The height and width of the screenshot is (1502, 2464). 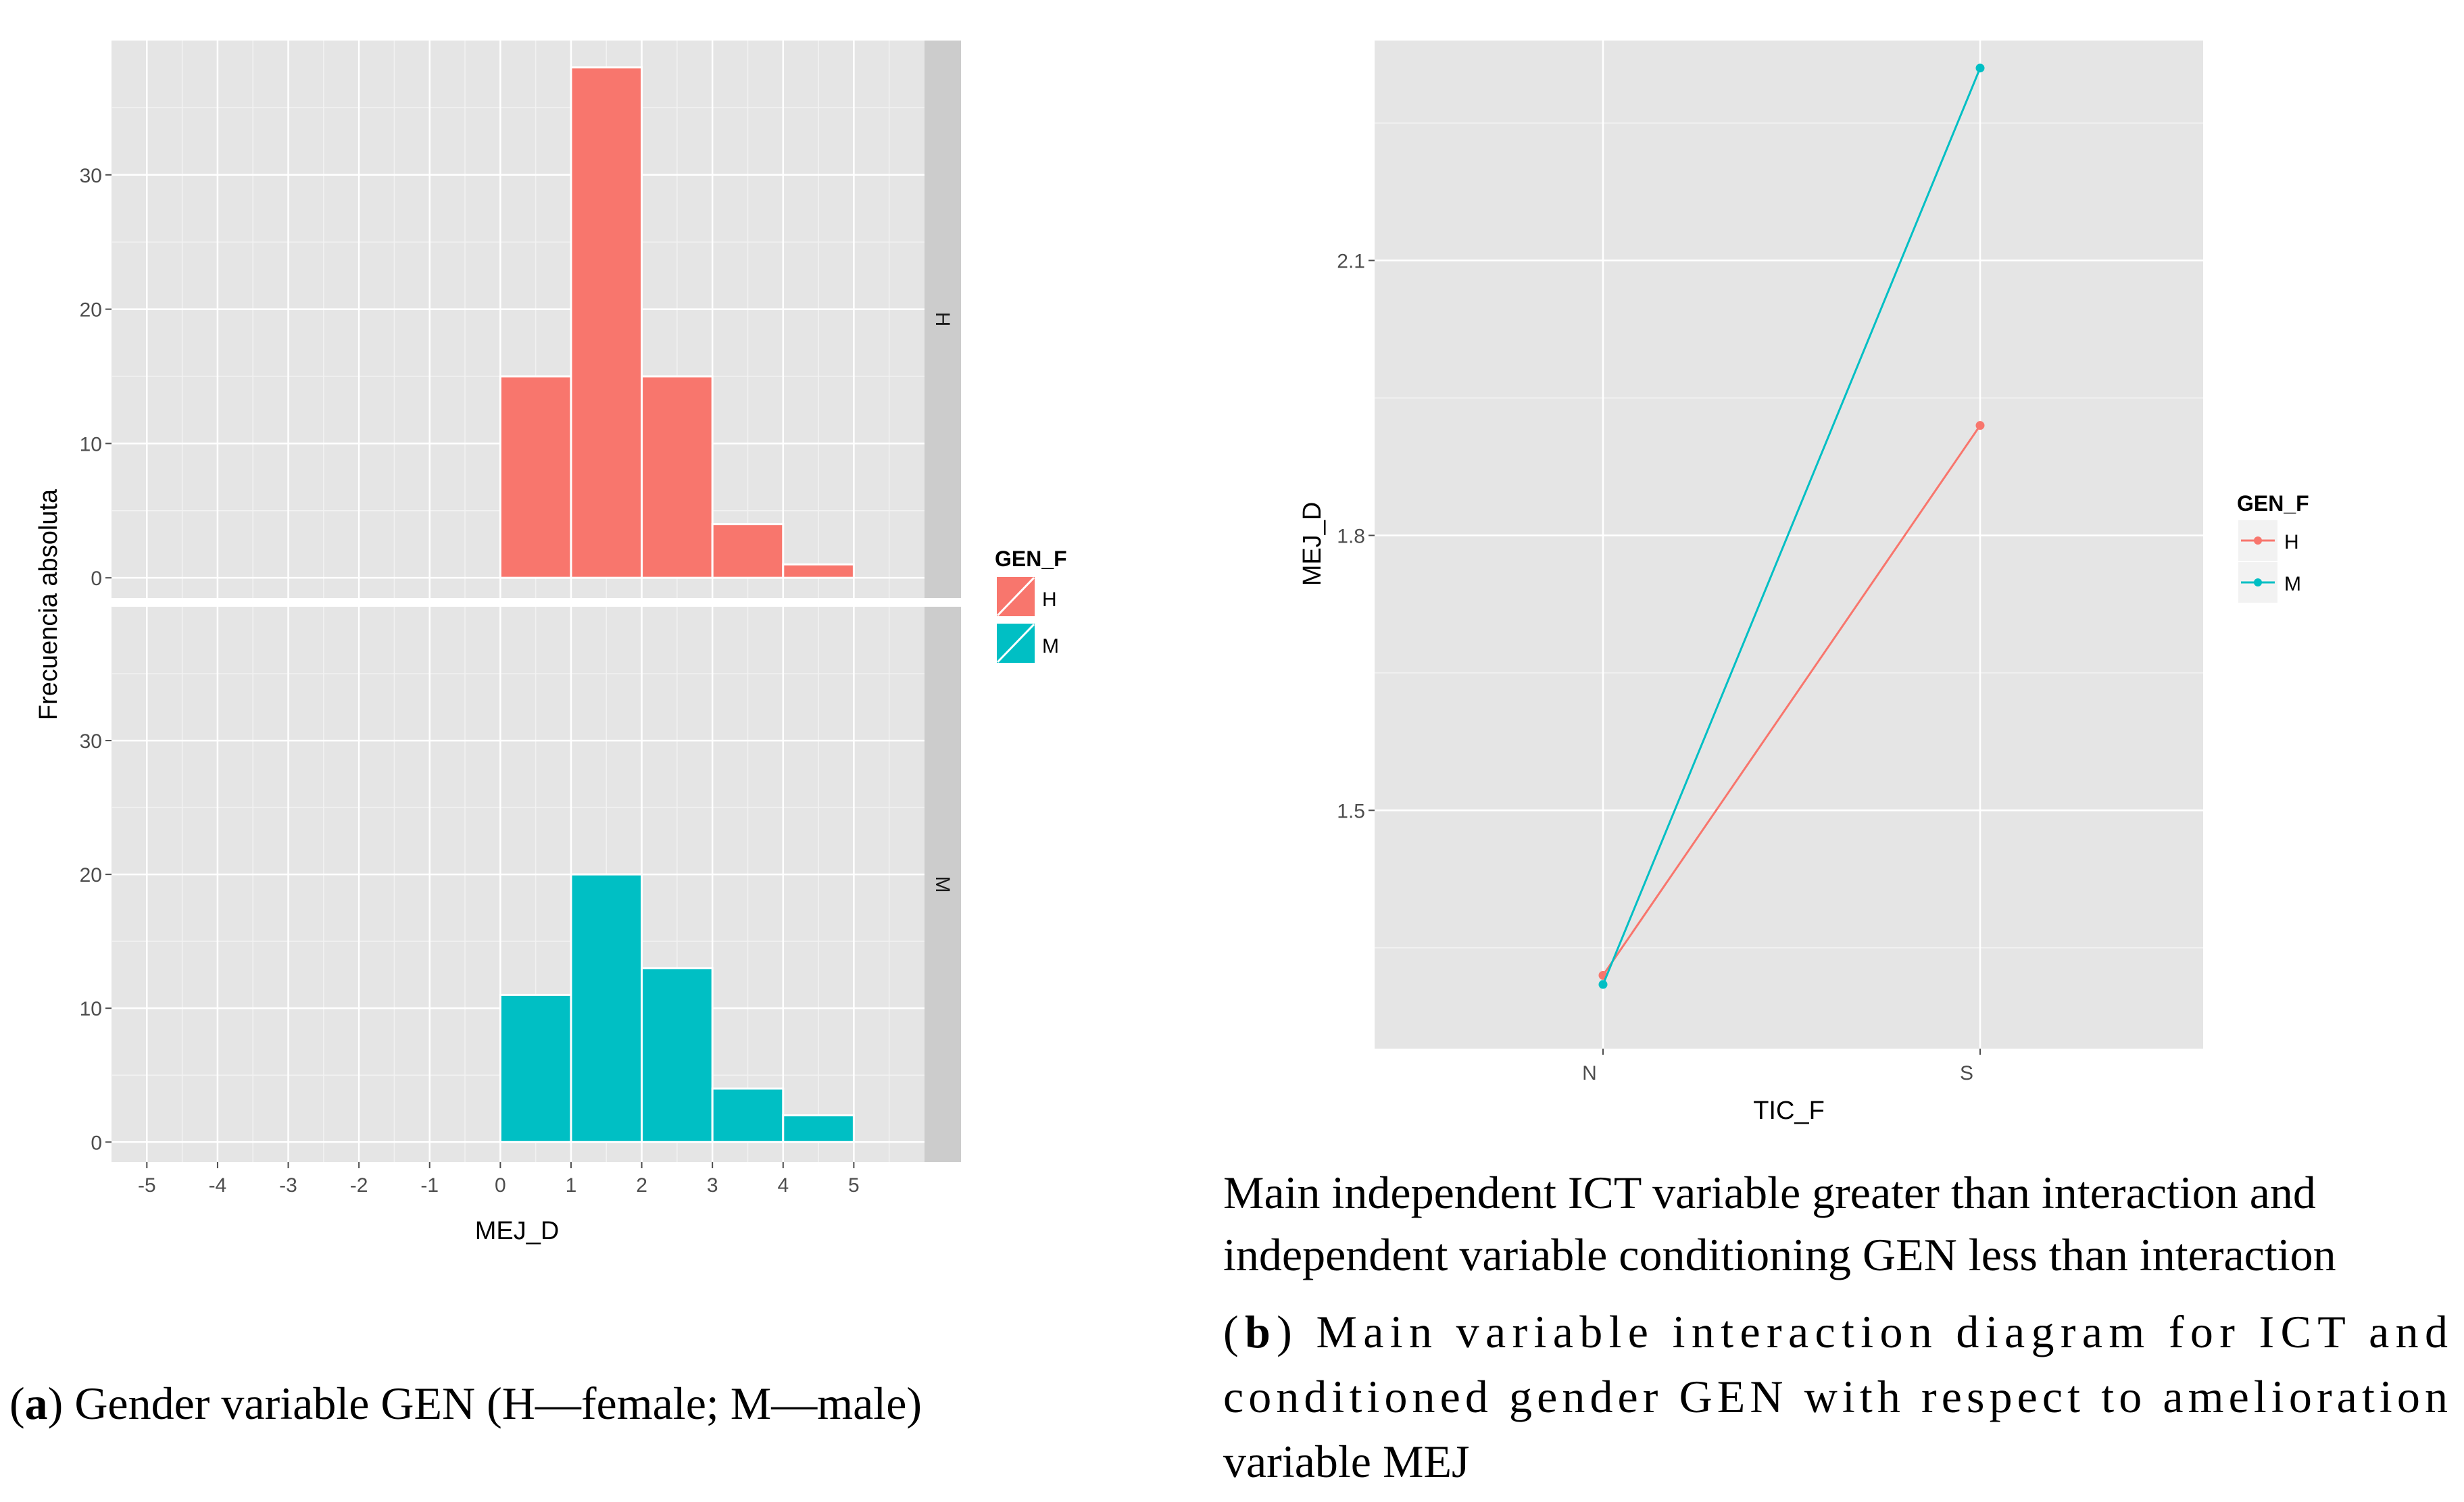 I want to click on x-tick-label: 4, so click(x=783, y=1185).